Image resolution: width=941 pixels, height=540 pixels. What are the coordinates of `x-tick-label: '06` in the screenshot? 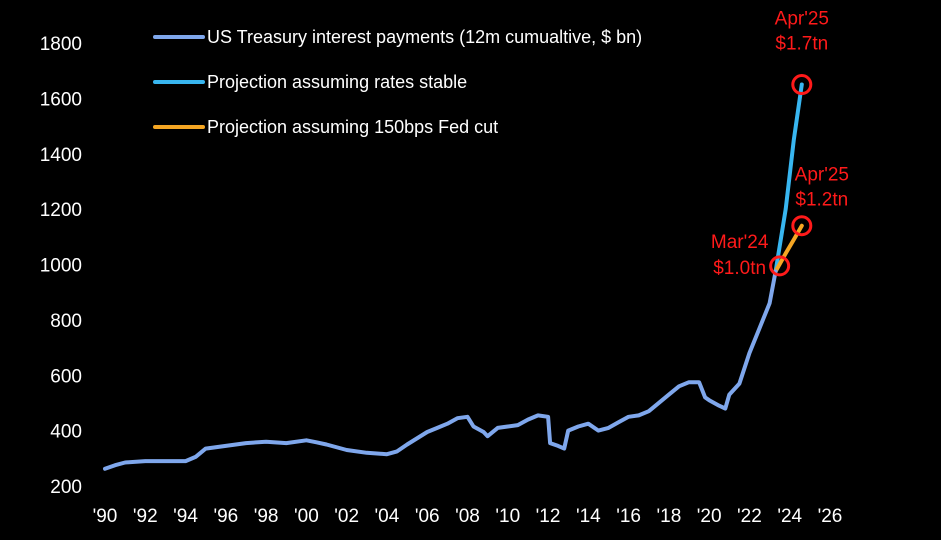 It's located at (427, 516).